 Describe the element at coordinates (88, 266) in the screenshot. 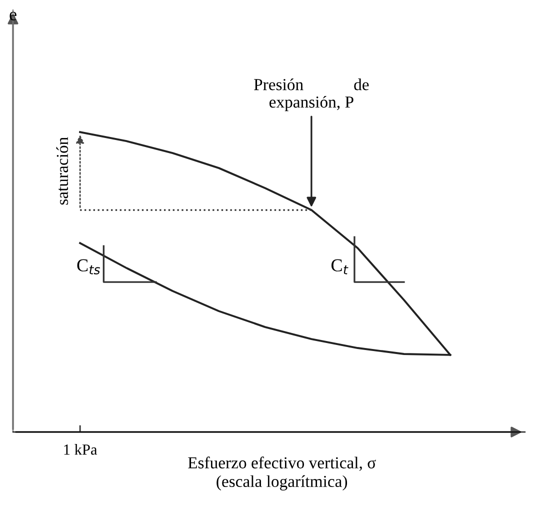

I see `annotation: C$_{ts}$` at that location.